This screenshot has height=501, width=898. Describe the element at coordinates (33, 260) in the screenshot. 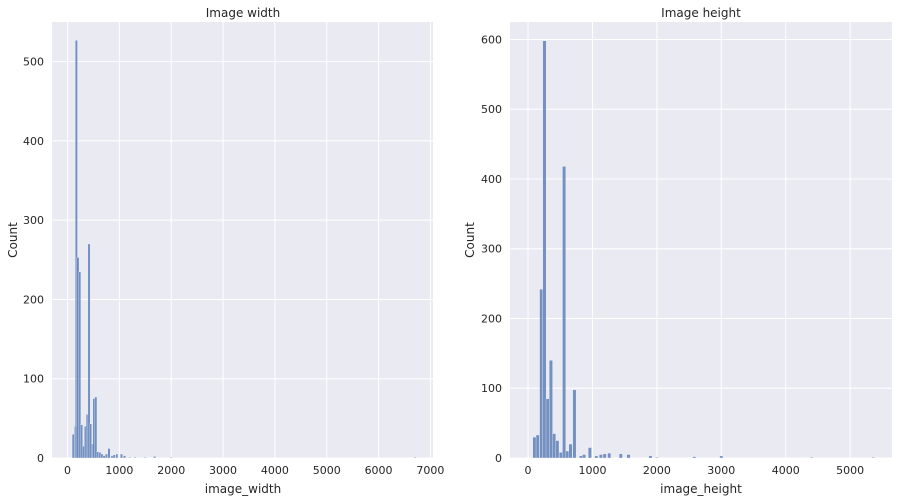

I see `y-tick-labels: 0 100 200 300 400 500` at that location.